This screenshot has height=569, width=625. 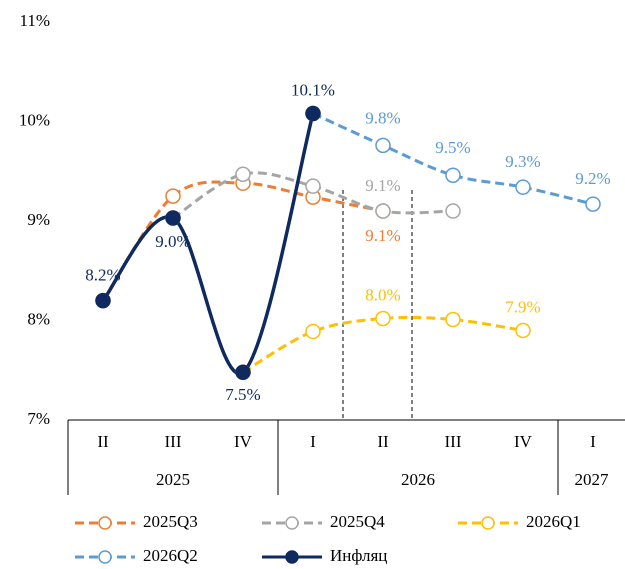 What do you see at coordinates (242, 394) in the screenshot?
I see `value-label: 7.5%` at bounding box center [242, 394].